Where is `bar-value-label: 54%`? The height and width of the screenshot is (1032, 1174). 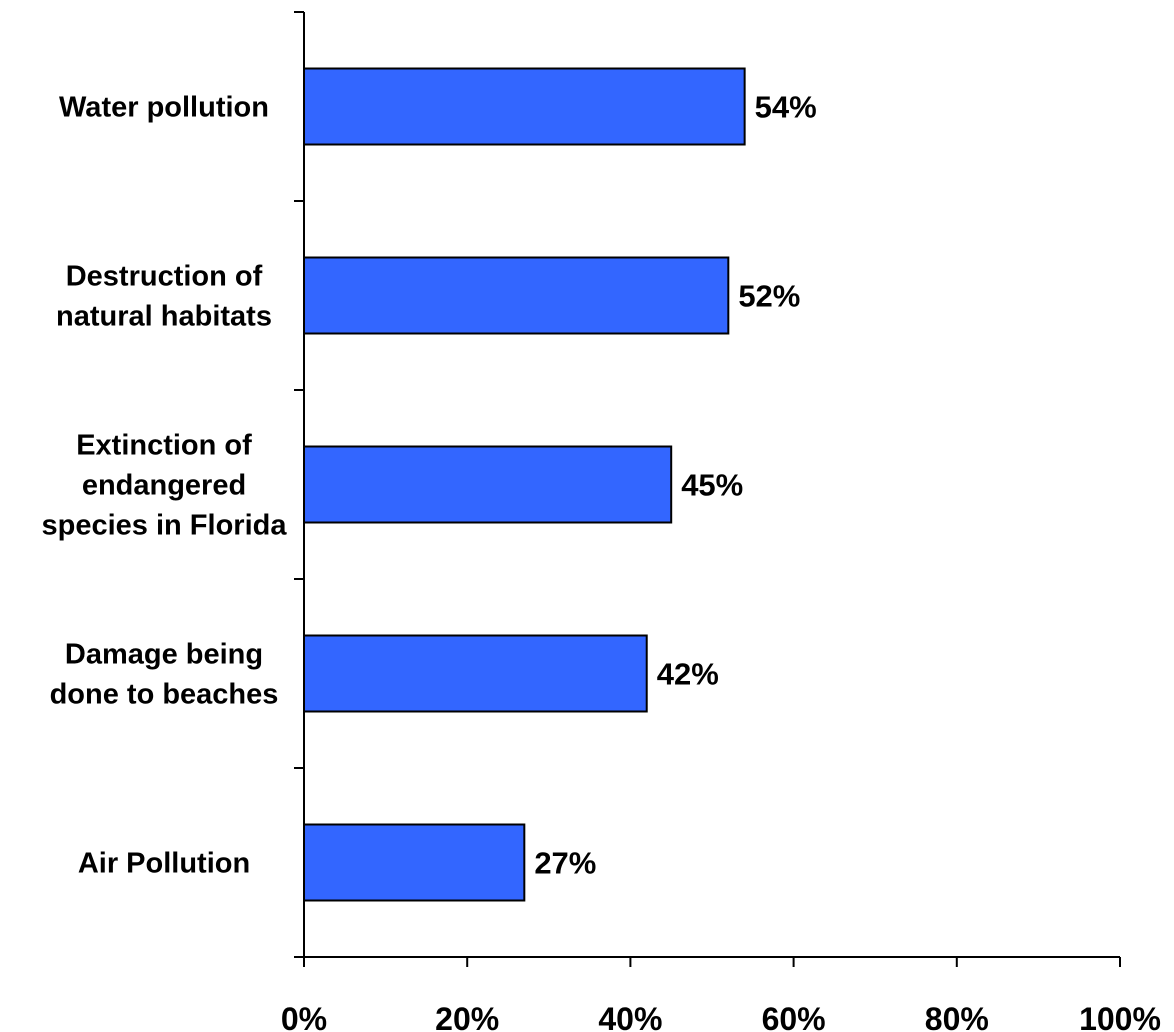 bar-value-label: 54% is located at coordinates (786, 107).